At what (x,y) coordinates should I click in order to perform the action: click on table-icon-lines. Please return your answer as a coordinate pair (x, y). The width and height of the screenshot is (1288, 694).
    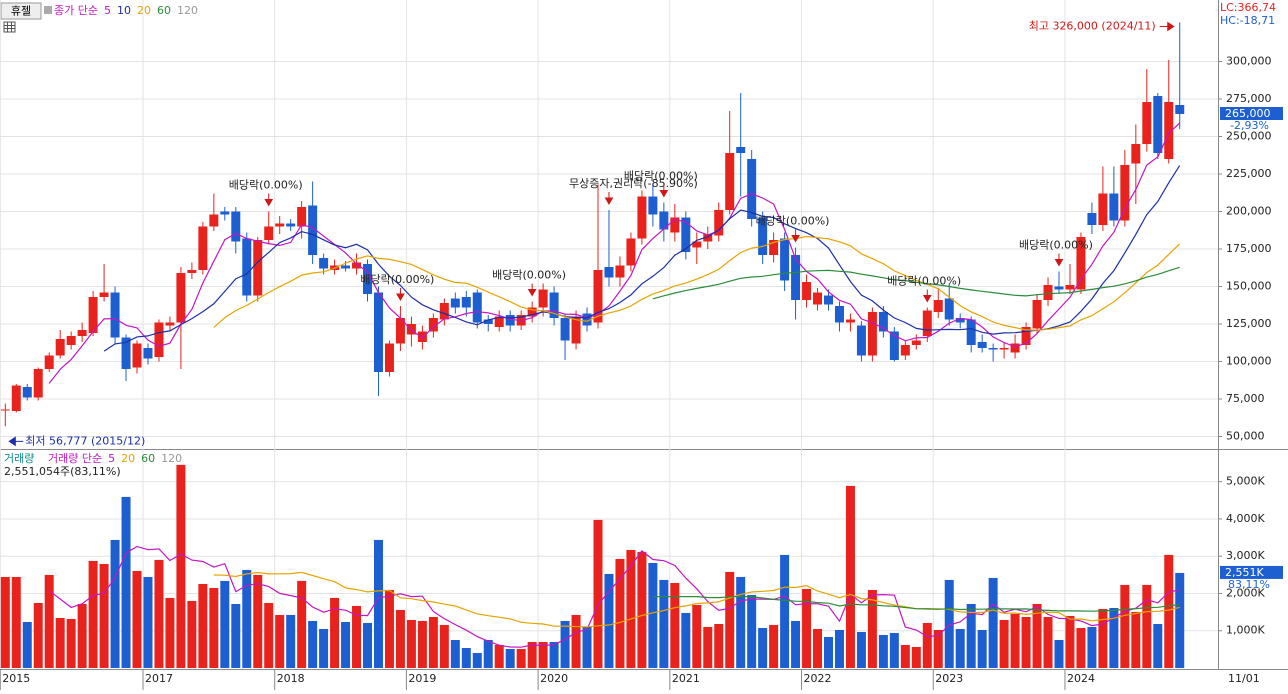
    Looking at the image, I should click on (9, 27).